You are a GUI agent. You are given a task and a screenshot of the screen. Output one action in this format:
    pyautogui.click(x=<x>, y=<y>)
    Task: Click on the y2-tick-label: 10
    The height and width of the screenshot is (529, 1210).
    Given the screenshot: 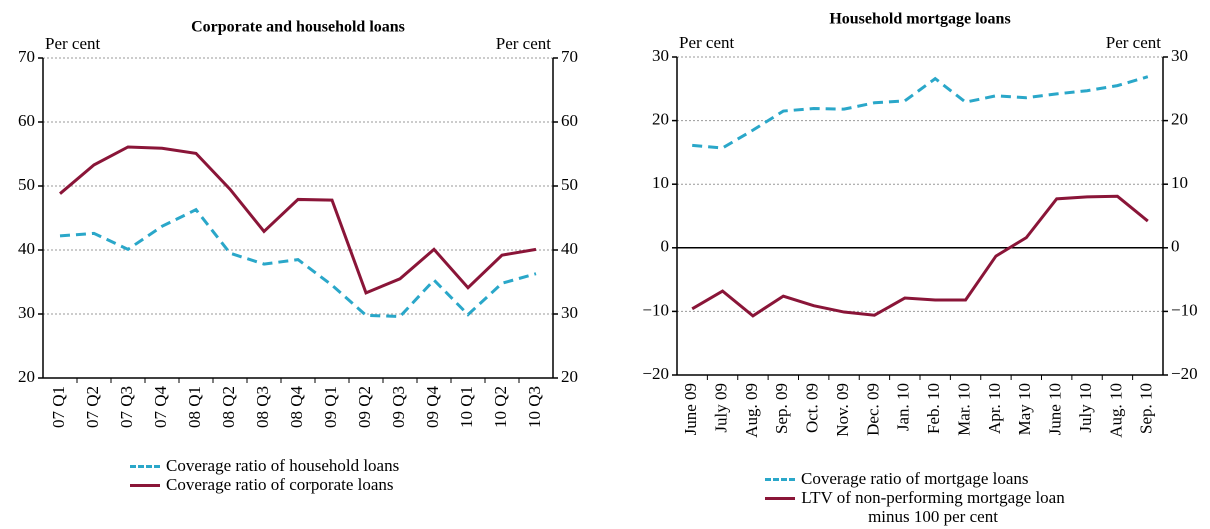 What is the action you would take?
    pyautogui.click(x=1179, y=182)
    